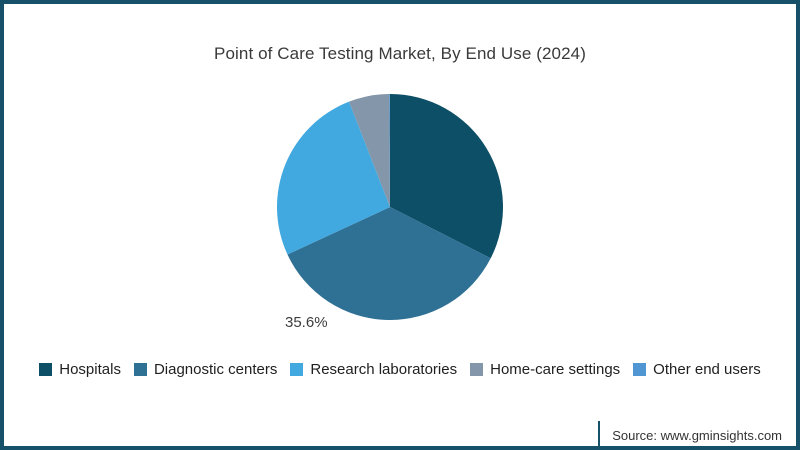 This screenshot has height=450, width=800. Describe the element at coordinates (306, 322) in the screenshot. I see `pie-slice-data-label: 35.6%` at that location.